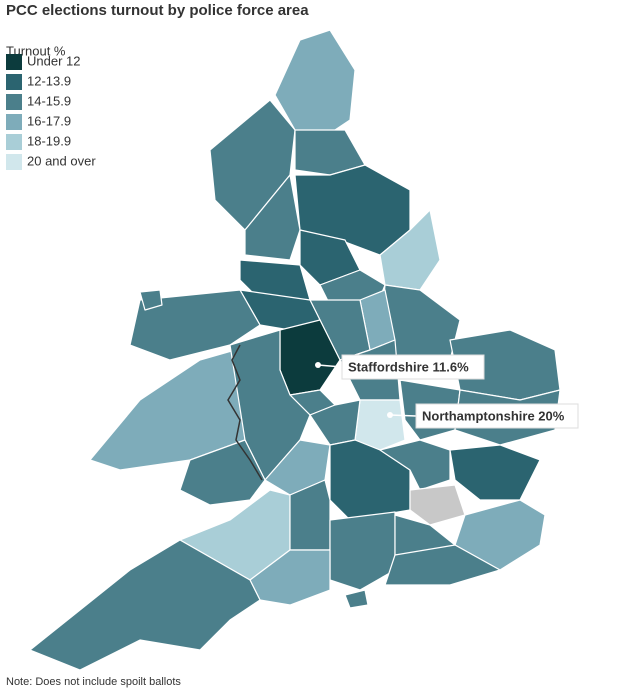  I want to click on legend-label: 18-19.9, so click(49, 140).